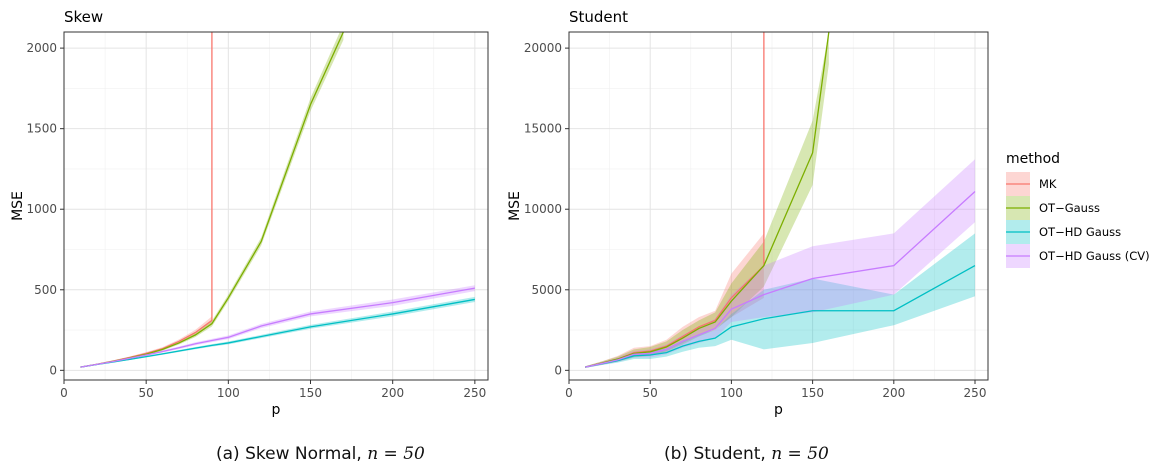 The image size is (1166, 472). Describe the element at coordinates (718, 454) in the screenshot. I see `caption-b-text: (b) Student,` at that location.